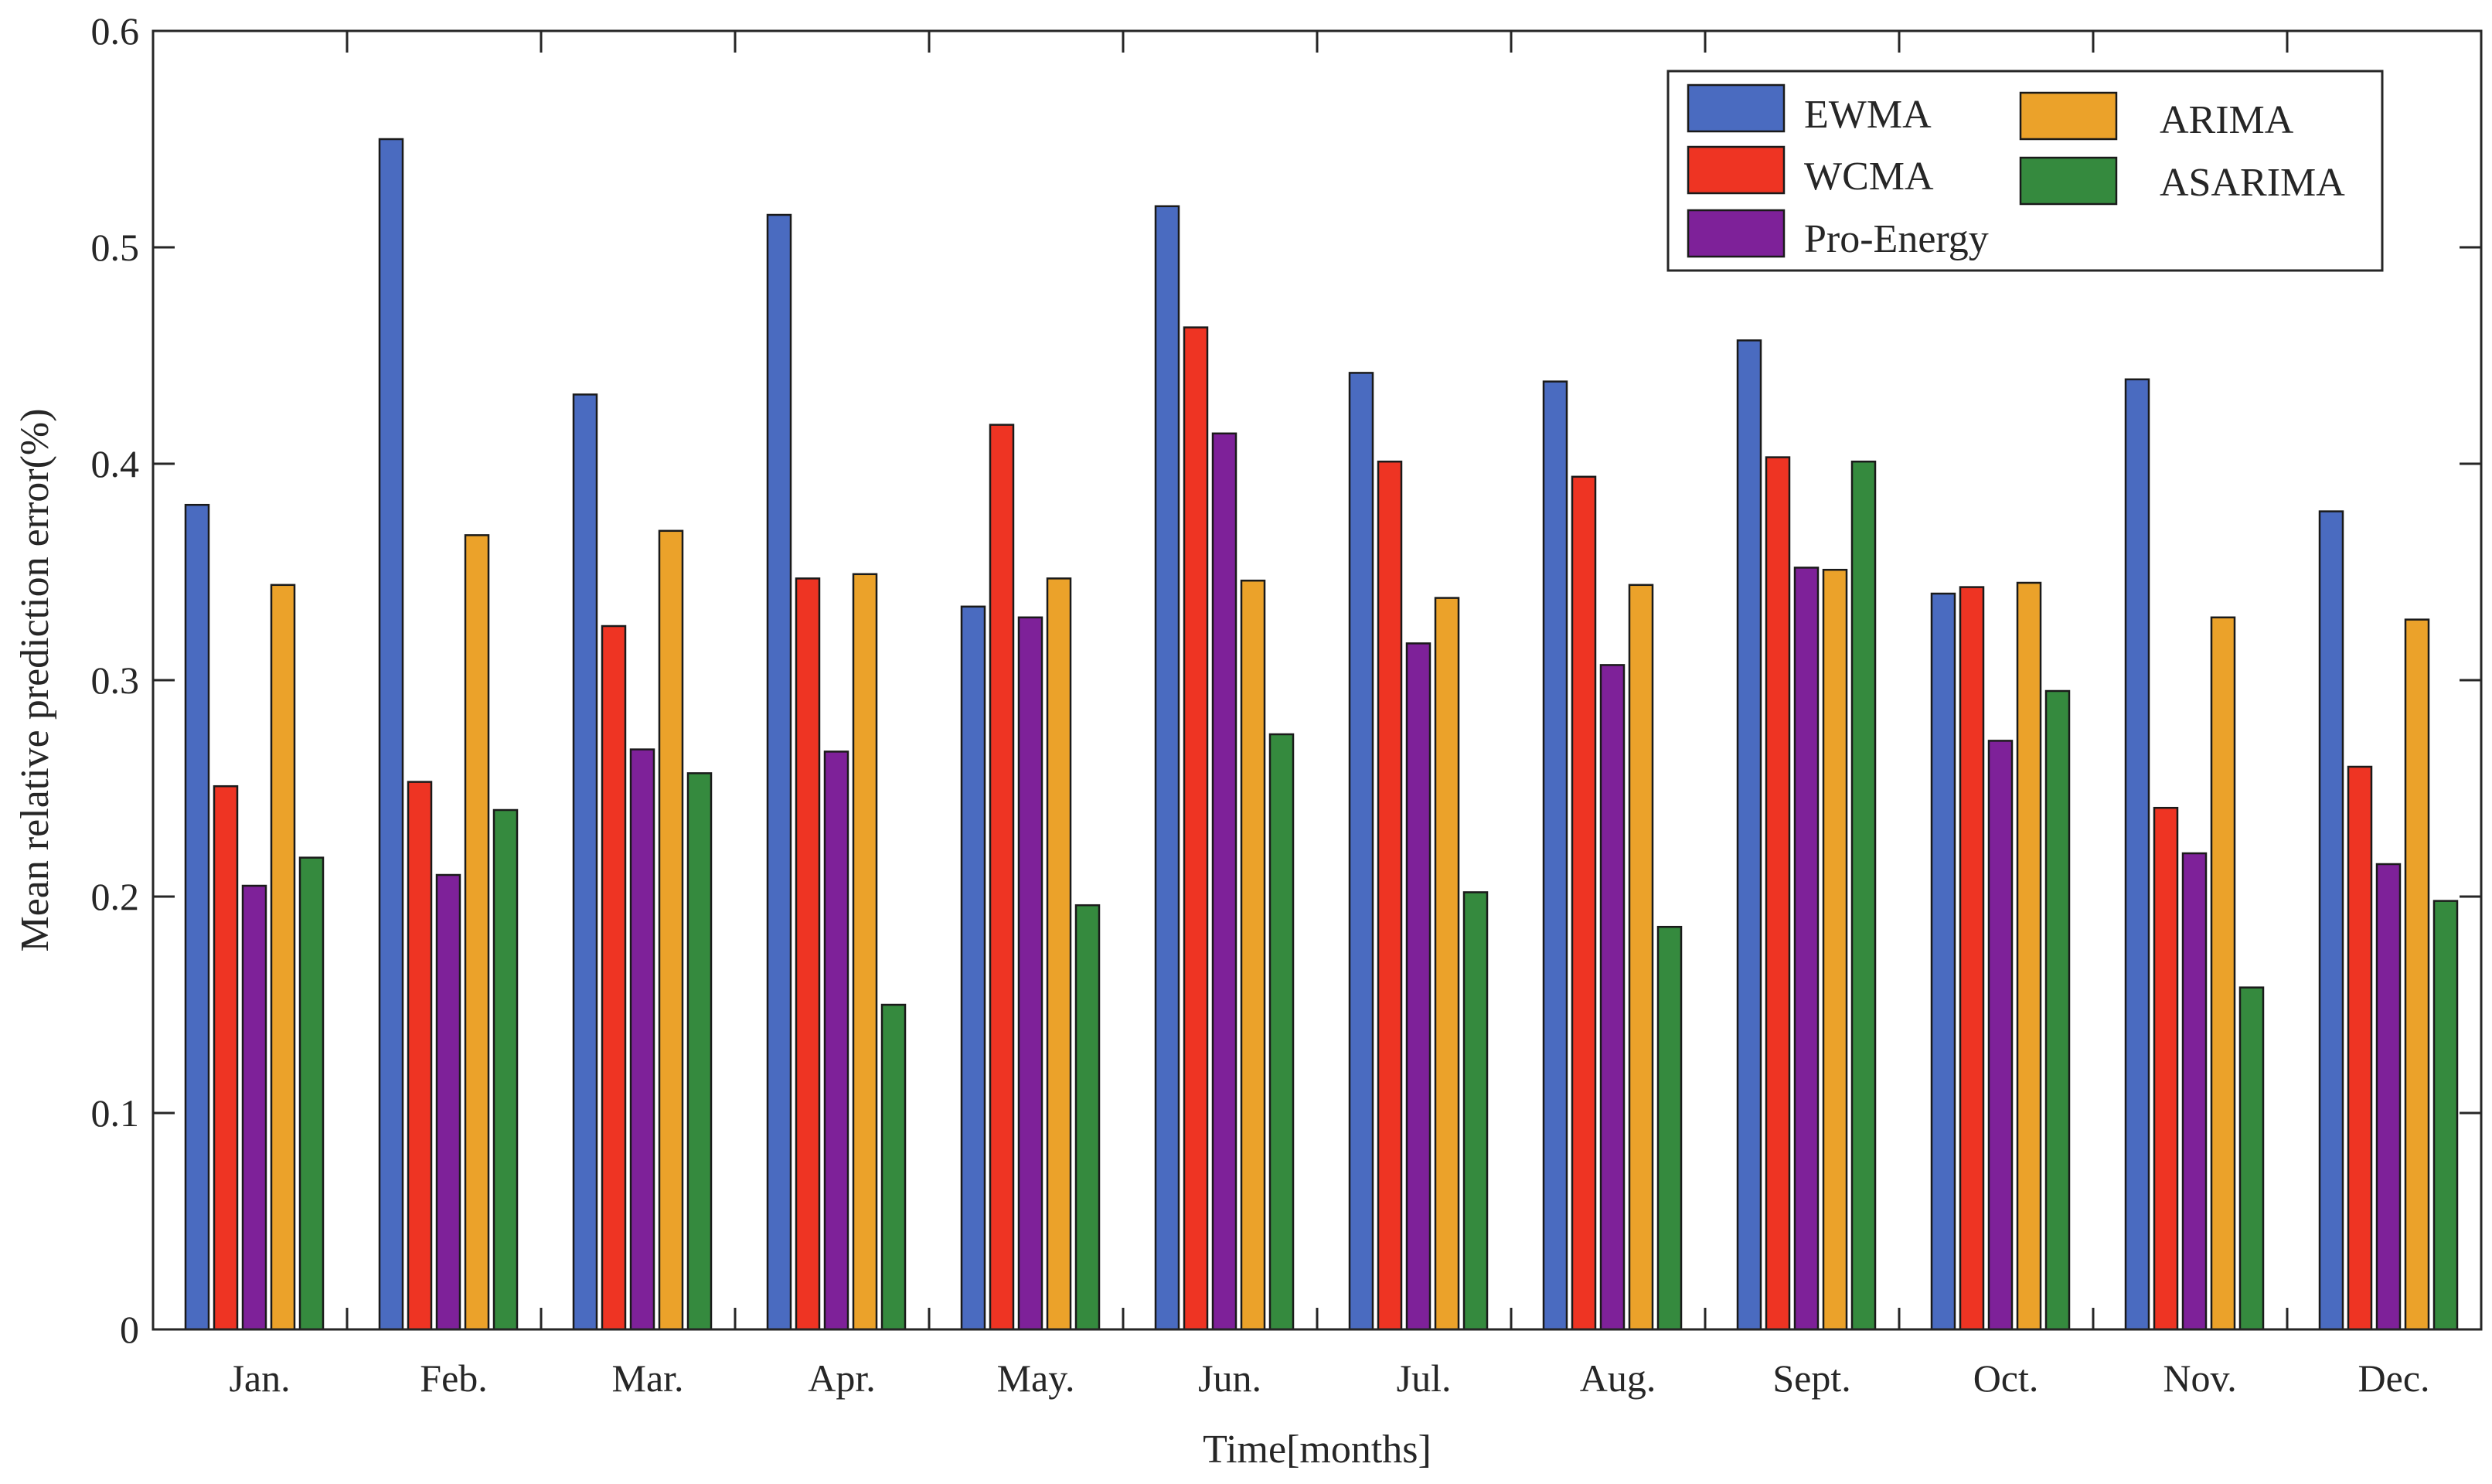 The image size is (2492, 1484). Describe the element at coordinates (2057, 1010) in the screenshot. I see `bar-asarima-oct` at that location.